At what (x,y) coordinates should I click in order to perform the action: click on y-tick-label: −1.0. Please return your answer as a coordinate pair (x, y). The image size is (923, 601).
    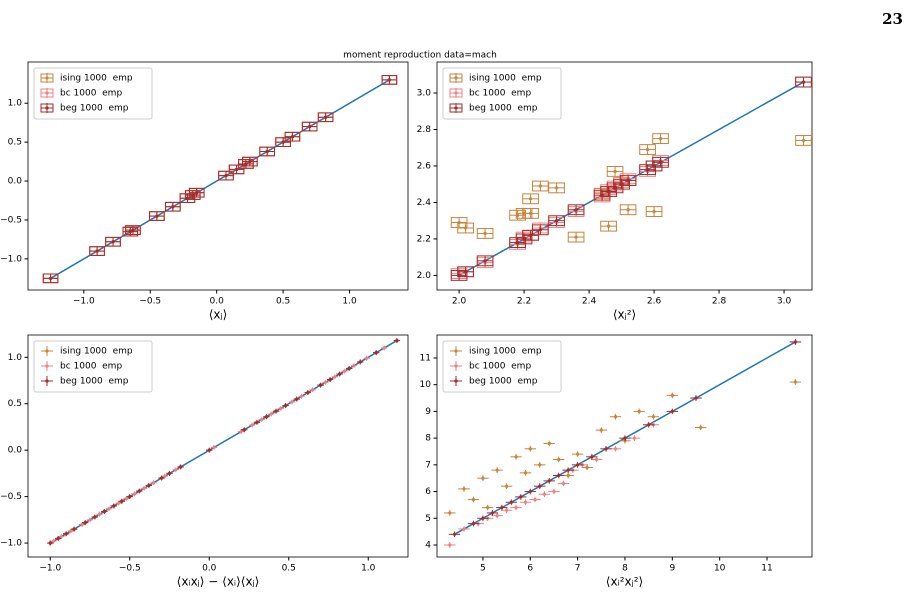
    Looking at the image, I should click on (11, 259).